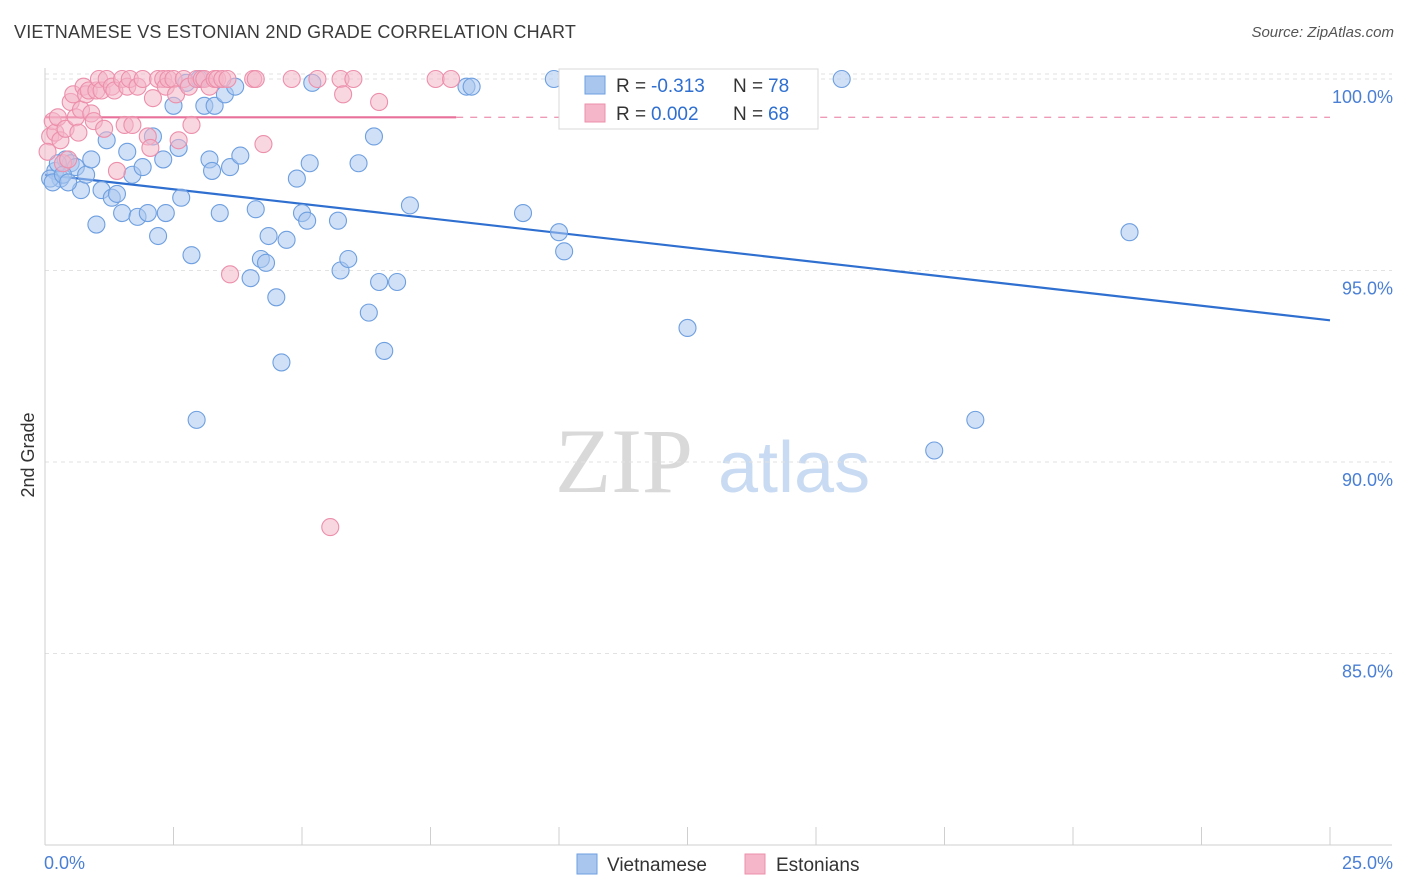 The image size is (1406, 892). Describe the element at coordinates (595, 113) in the screenshot. I see `legend-swatch-estonians` at that location.